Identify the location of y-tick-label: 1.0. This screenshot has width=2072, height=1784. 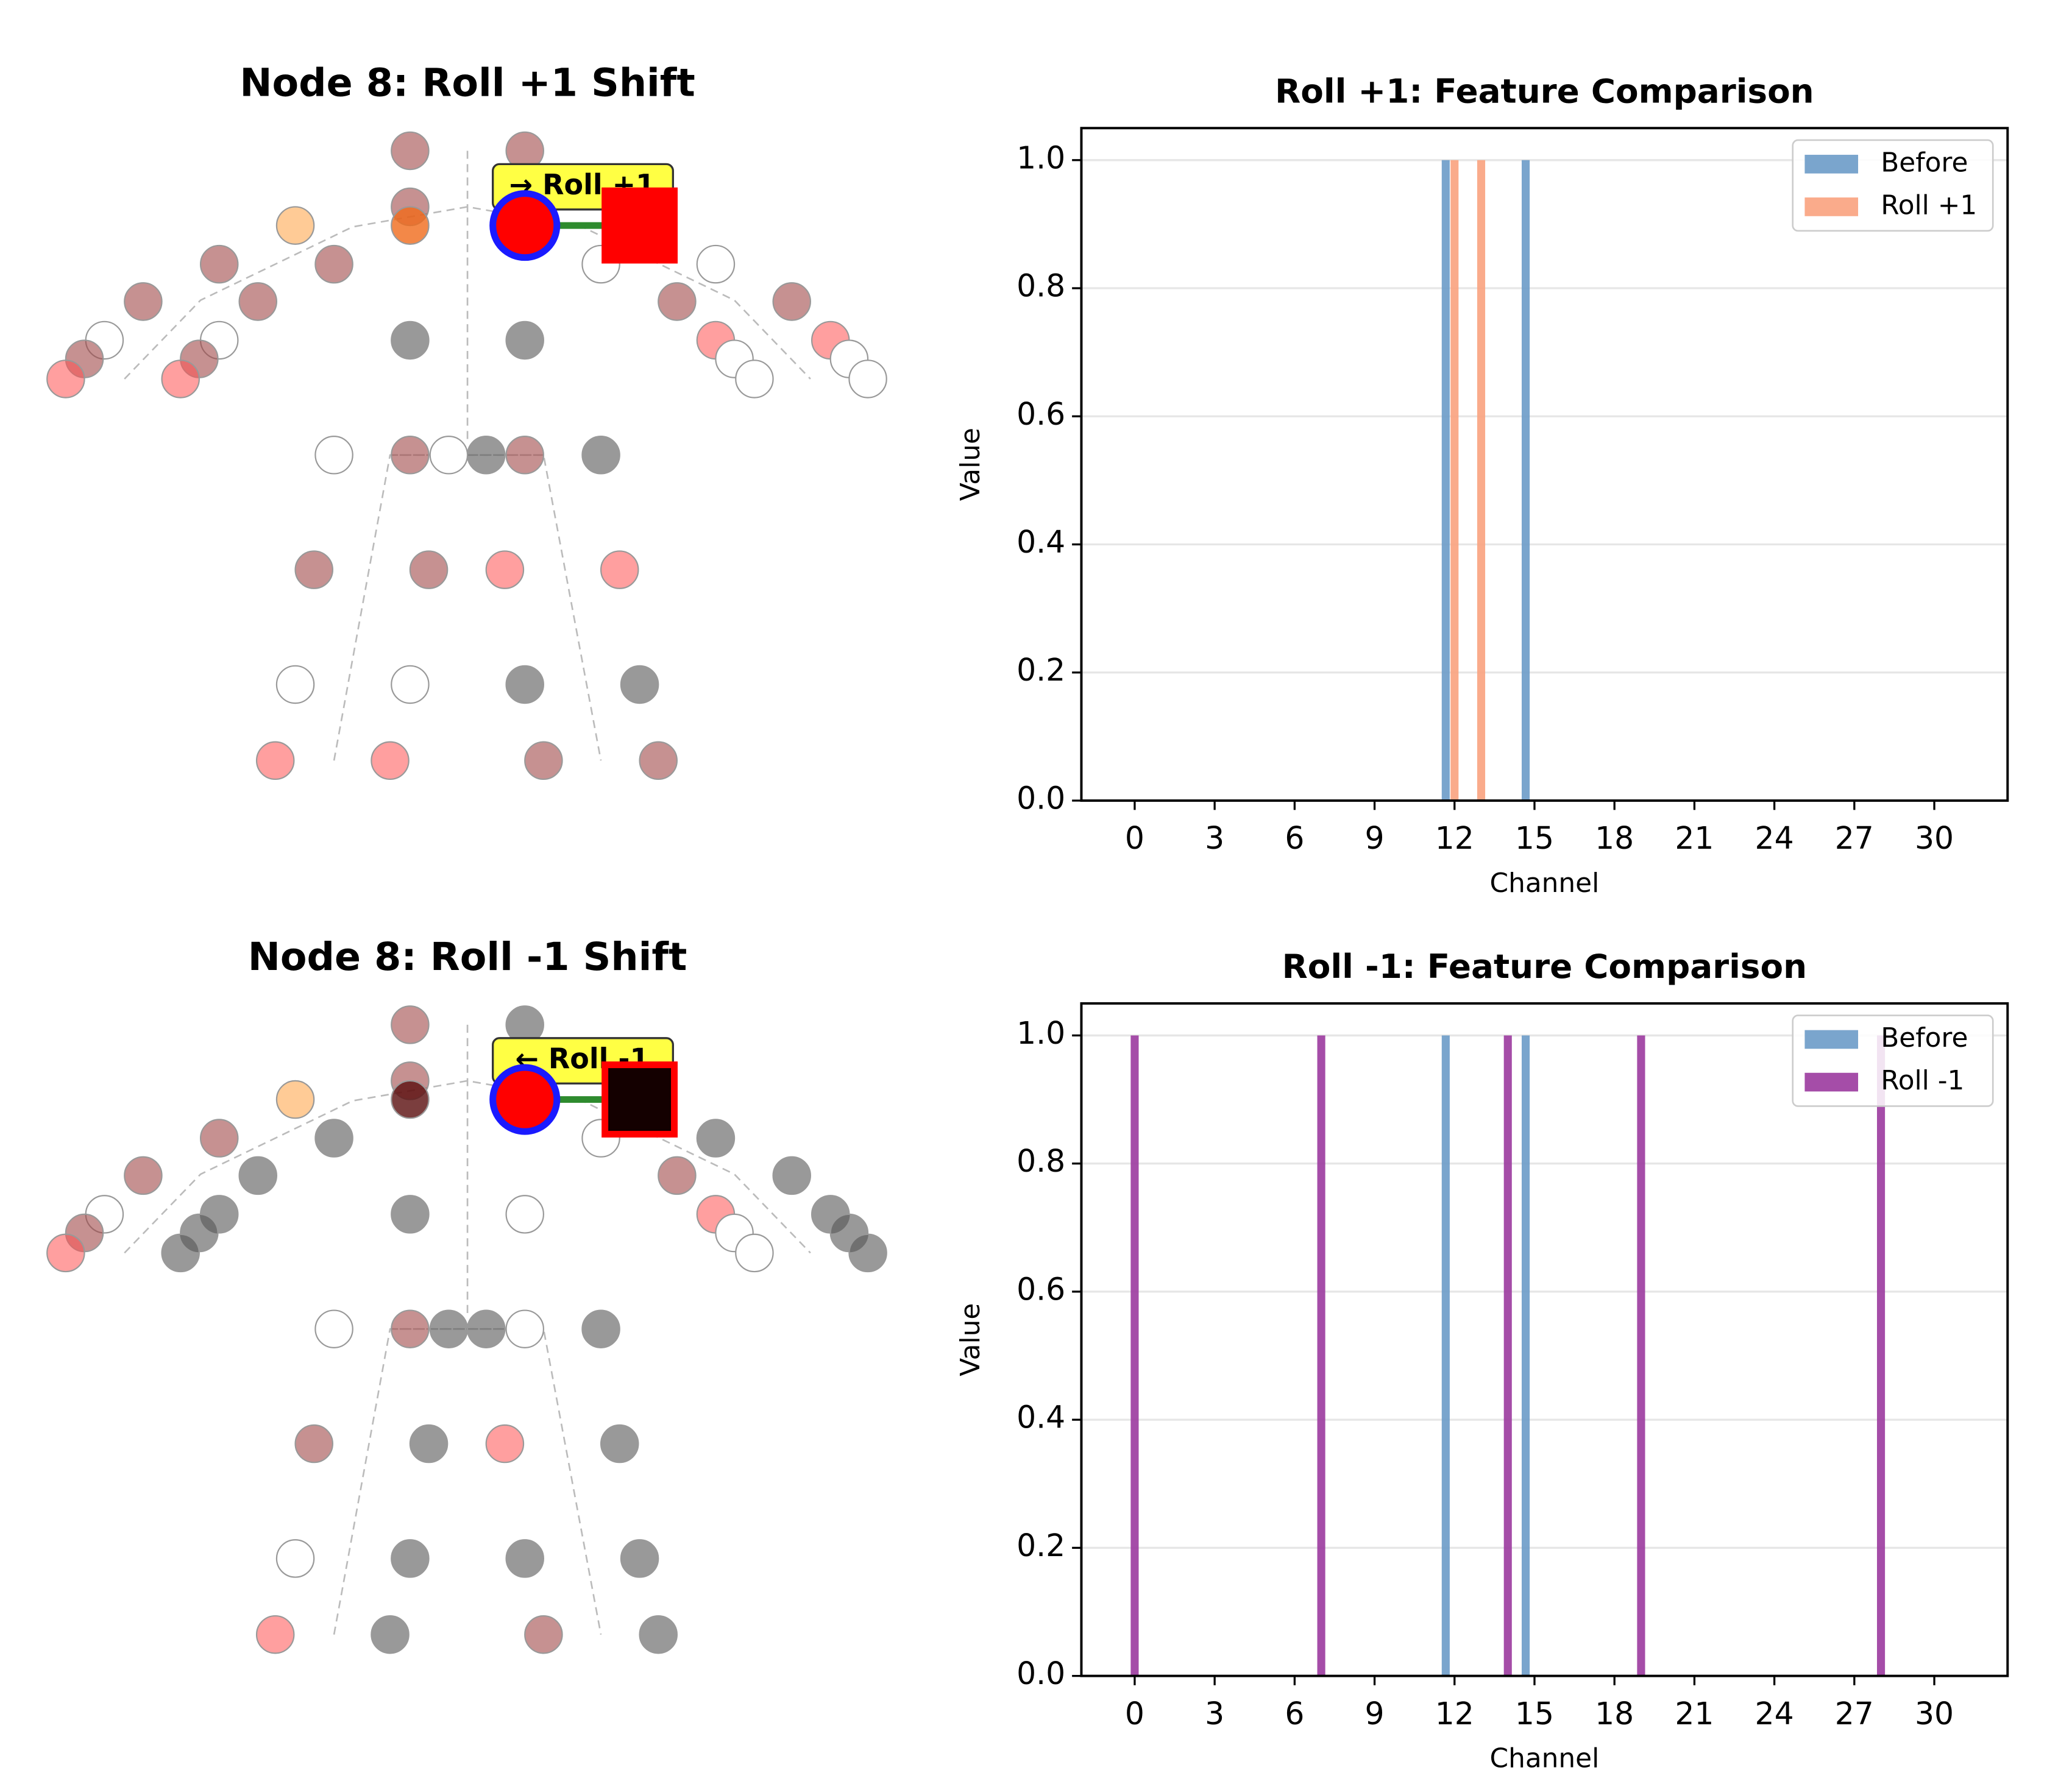
(1040, 1033).